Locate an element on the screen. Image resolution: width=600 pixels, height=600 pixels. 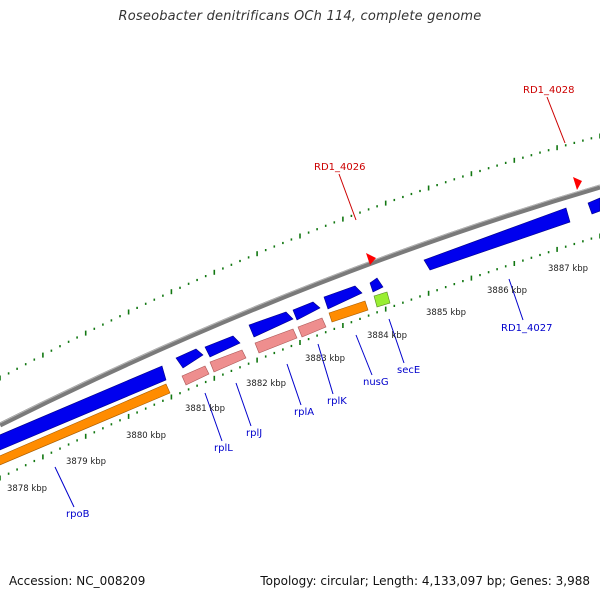
leader-rplL is located at coordinates (213, 417).